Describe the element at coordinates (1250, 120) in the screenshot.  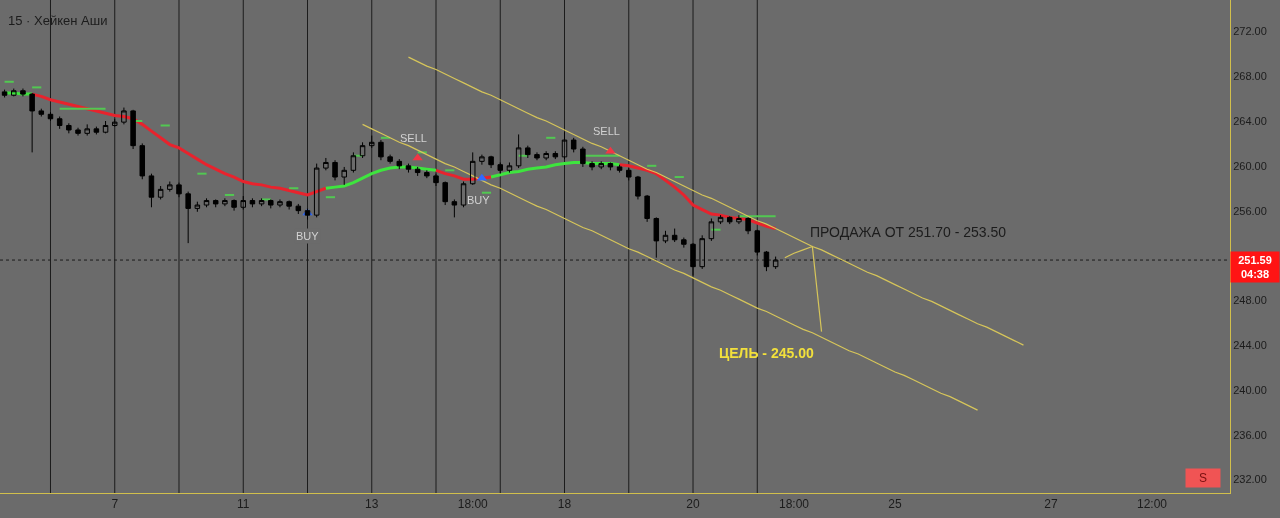
I see `y-tick-label: 264.00` at that location.